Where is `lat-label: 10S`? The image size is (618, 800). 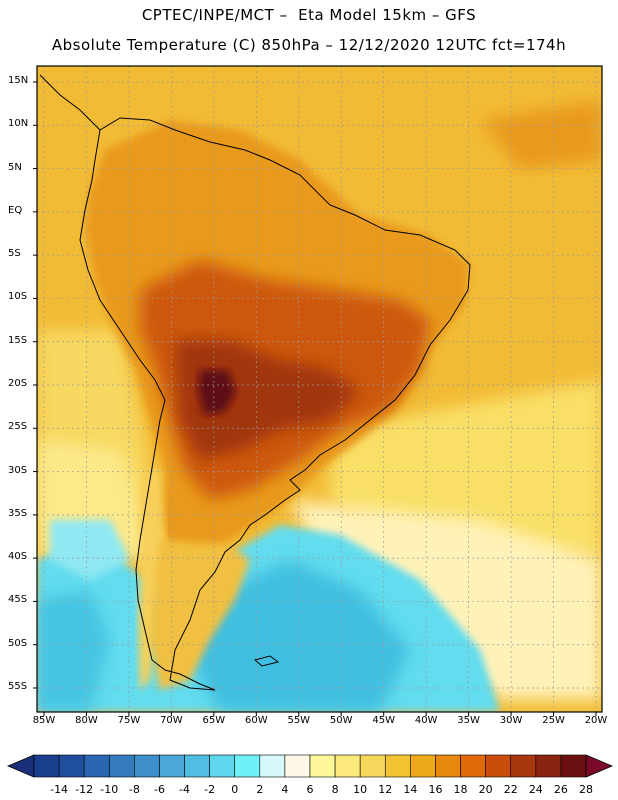 lat-label: 10S is located at coordinates (18, 297).